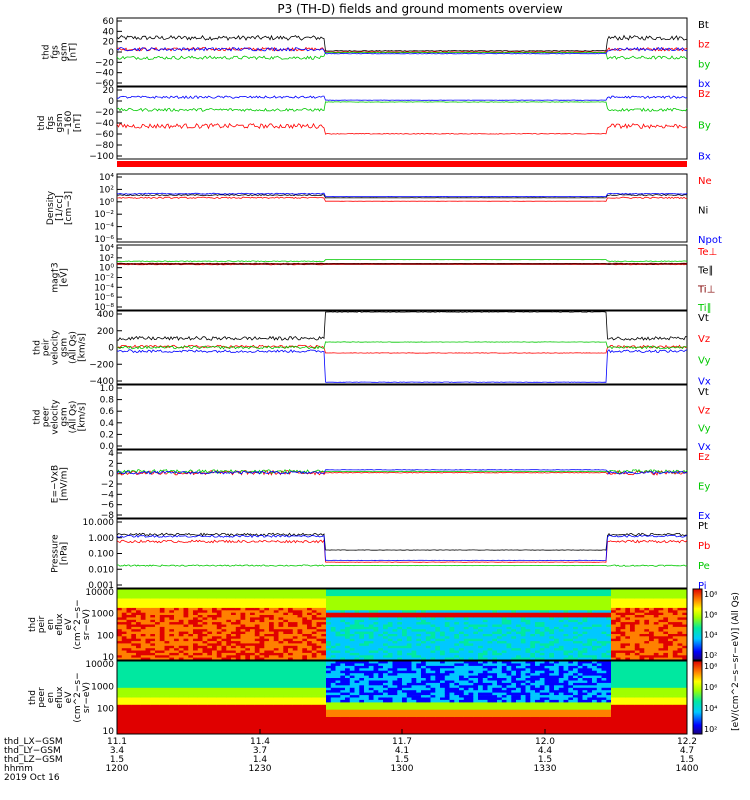 The width and height of the screenshot is (750, 800). I want to click on y-tick-label: 2, so click(111, 464).